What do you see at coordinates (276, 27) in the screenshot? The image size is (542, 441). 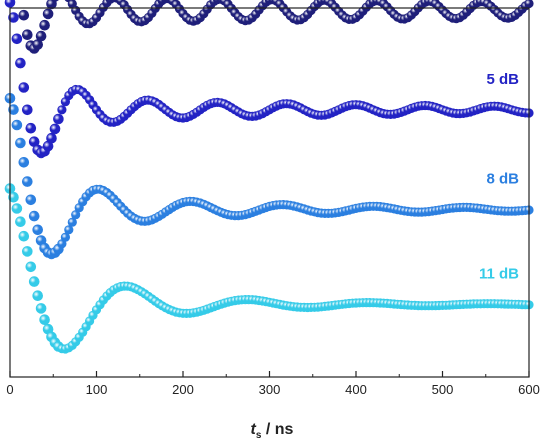 I see `series-2-db` at bounding box center [276, 27].